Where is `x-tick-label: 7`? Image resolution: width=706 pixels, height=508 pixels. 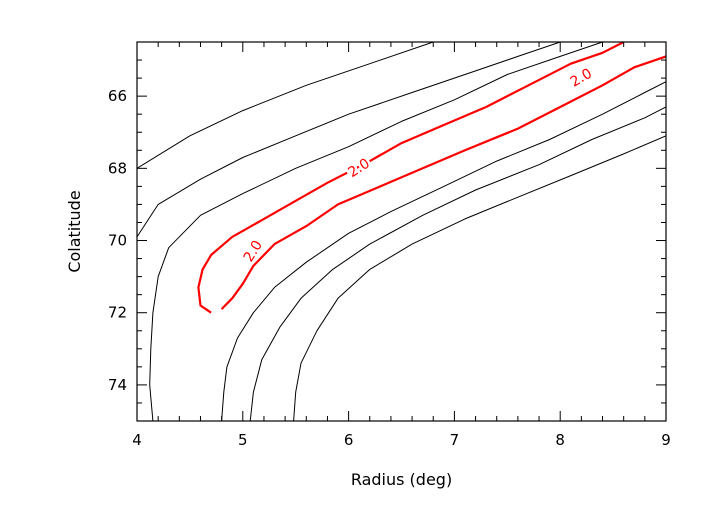
x-tick-label: 7 is located at coordinates (455, 440).